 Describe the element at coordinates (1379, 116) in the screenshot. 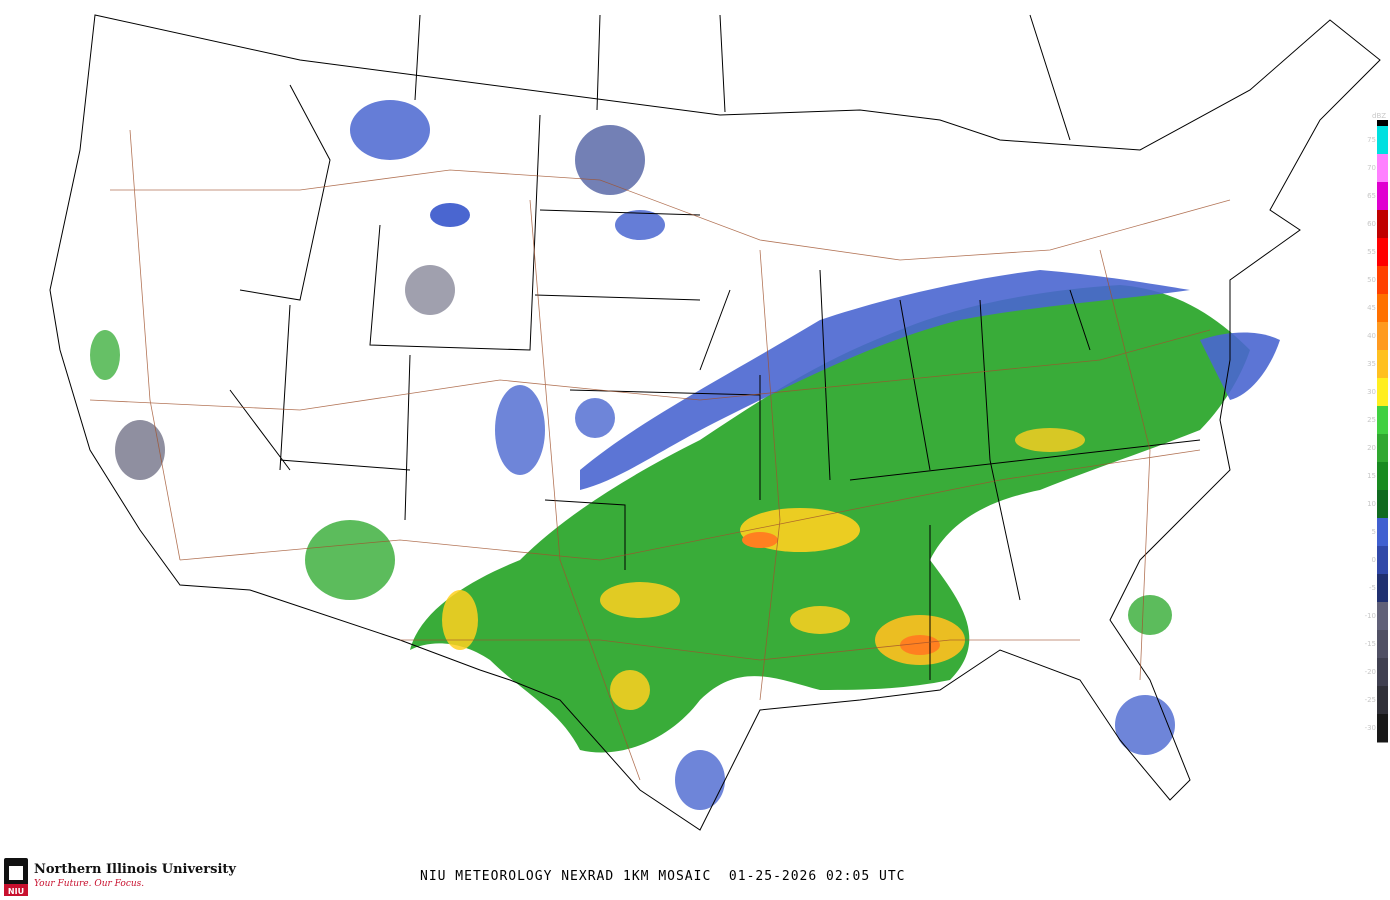

I see `colorbar-unit: dBZ` at that location.